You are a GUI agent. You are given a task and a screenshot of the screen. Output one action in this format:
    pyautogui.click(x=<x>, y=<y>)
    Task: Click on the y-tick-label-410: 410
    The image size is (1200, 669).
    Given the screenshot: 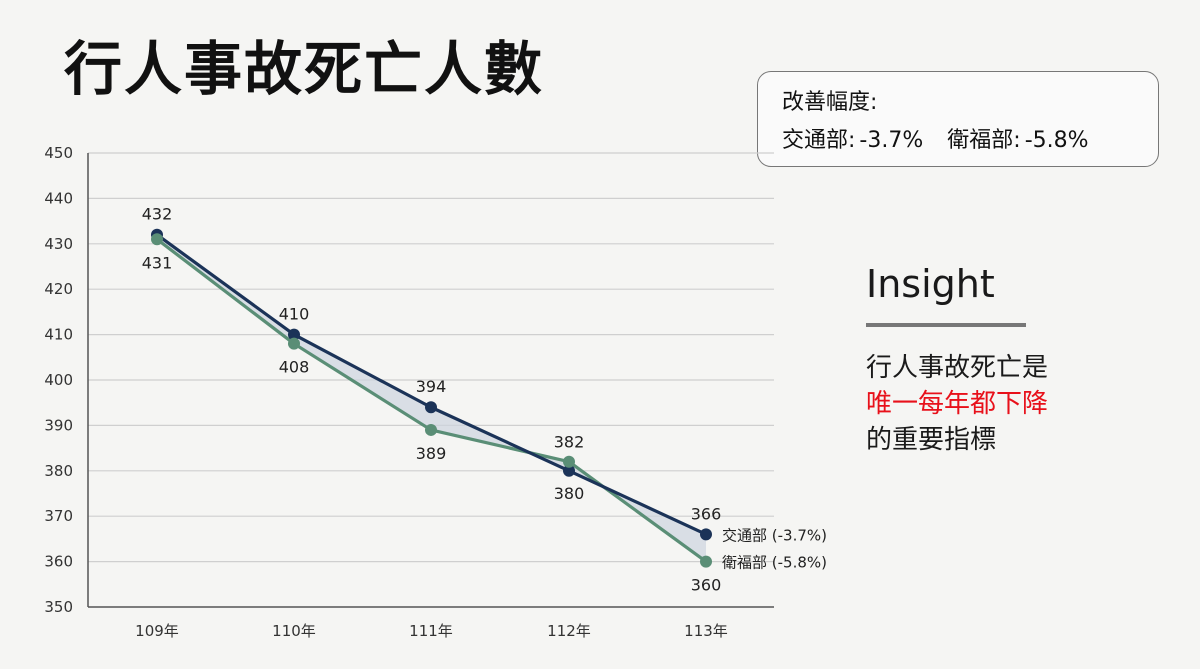 What is the action you would take?
    pyautogui.click(x=58, y=335)
    